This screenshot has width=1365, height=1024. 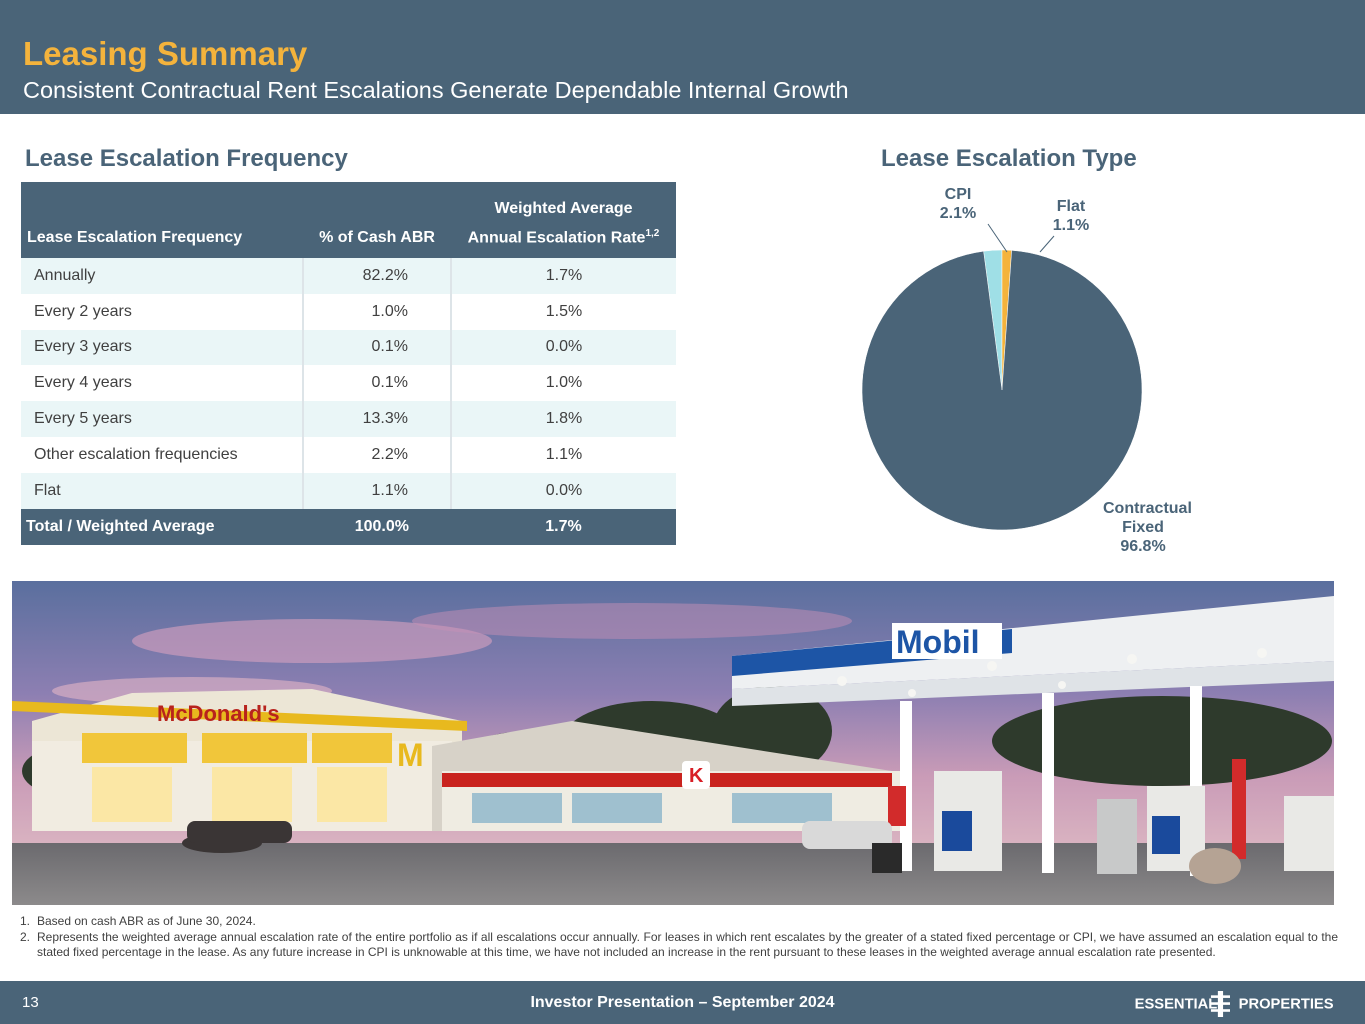 What do you see at coordinates (563, 526) in the screenshot?
I see `total-rate: 1.7%` at bounding box center [563, 526].